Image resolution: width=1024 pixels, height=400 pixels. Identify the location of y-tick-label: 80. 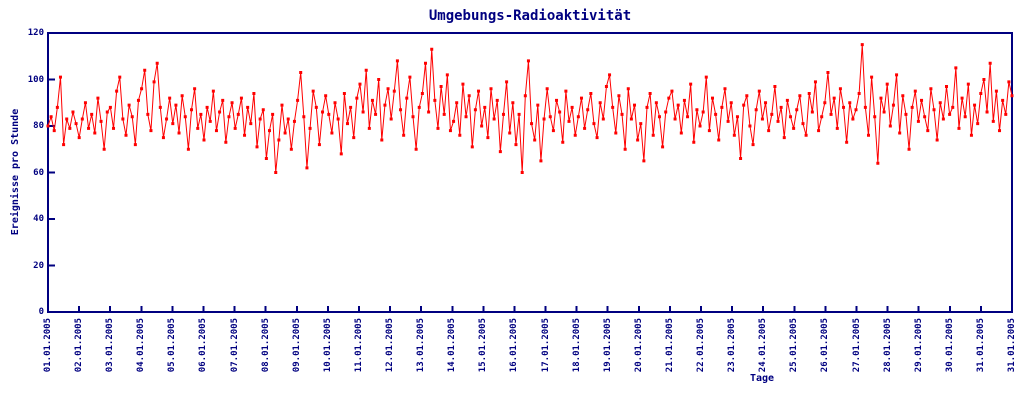
(38, 126).